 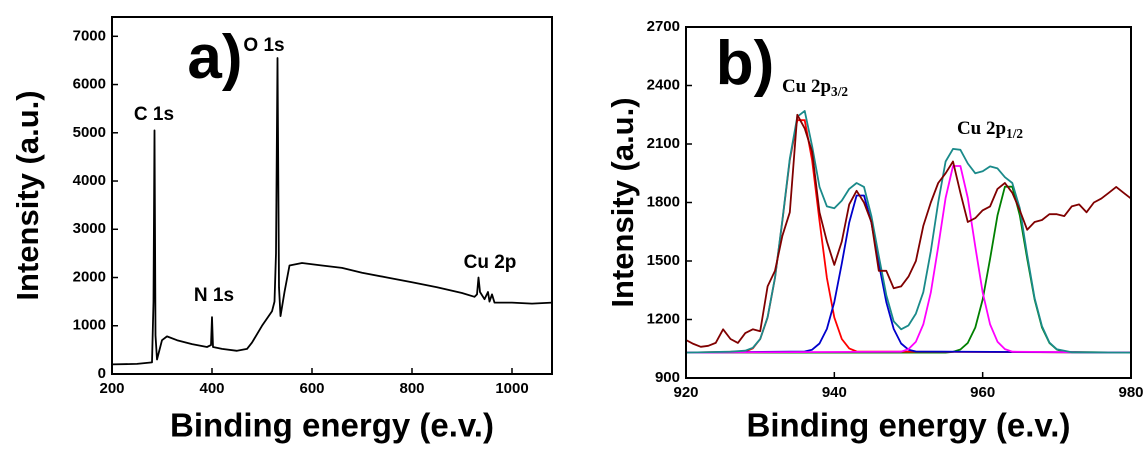 I want to click on annotation-text: b), so click(x=745, y=63).